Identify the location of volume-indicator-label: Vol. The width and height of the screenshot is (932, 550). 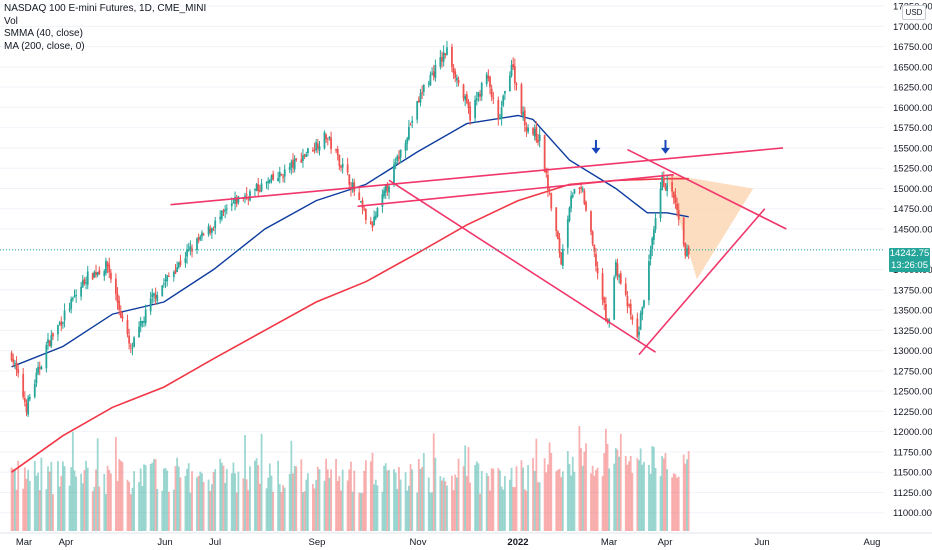
(11, 21).